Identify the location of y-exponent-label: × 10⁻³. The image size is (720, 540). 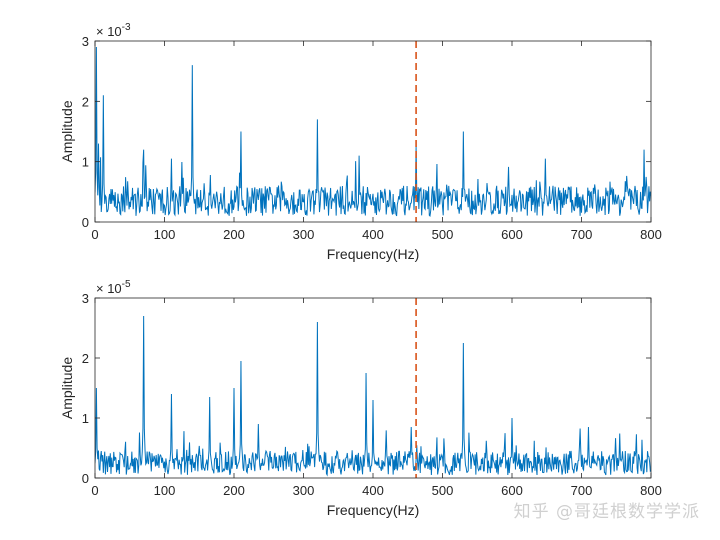
(113, 30).